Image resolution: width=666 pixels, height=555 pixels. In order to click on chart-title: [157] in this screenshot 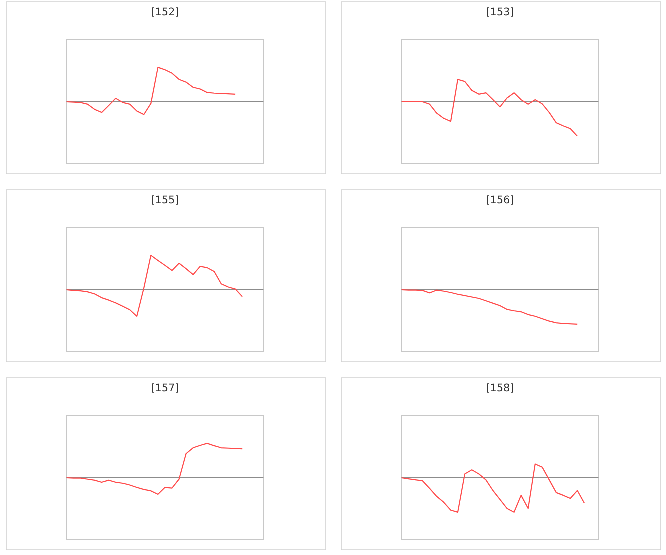, I will do `click(165, 388)`.